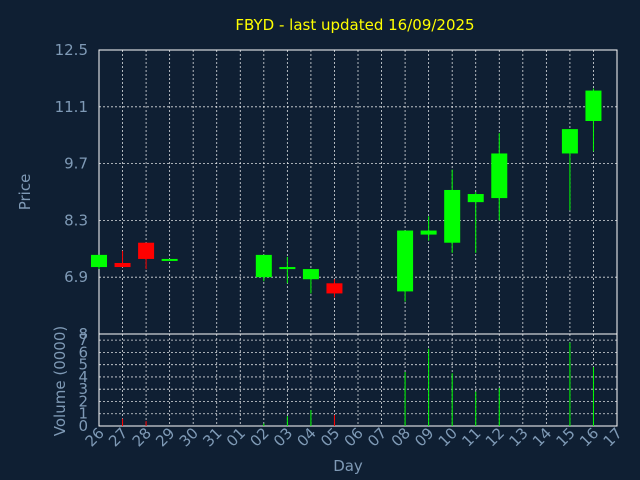  Describe the element at coordinates (377, 437) in the screenshot. I see `x-tick-label: 07` at that location.